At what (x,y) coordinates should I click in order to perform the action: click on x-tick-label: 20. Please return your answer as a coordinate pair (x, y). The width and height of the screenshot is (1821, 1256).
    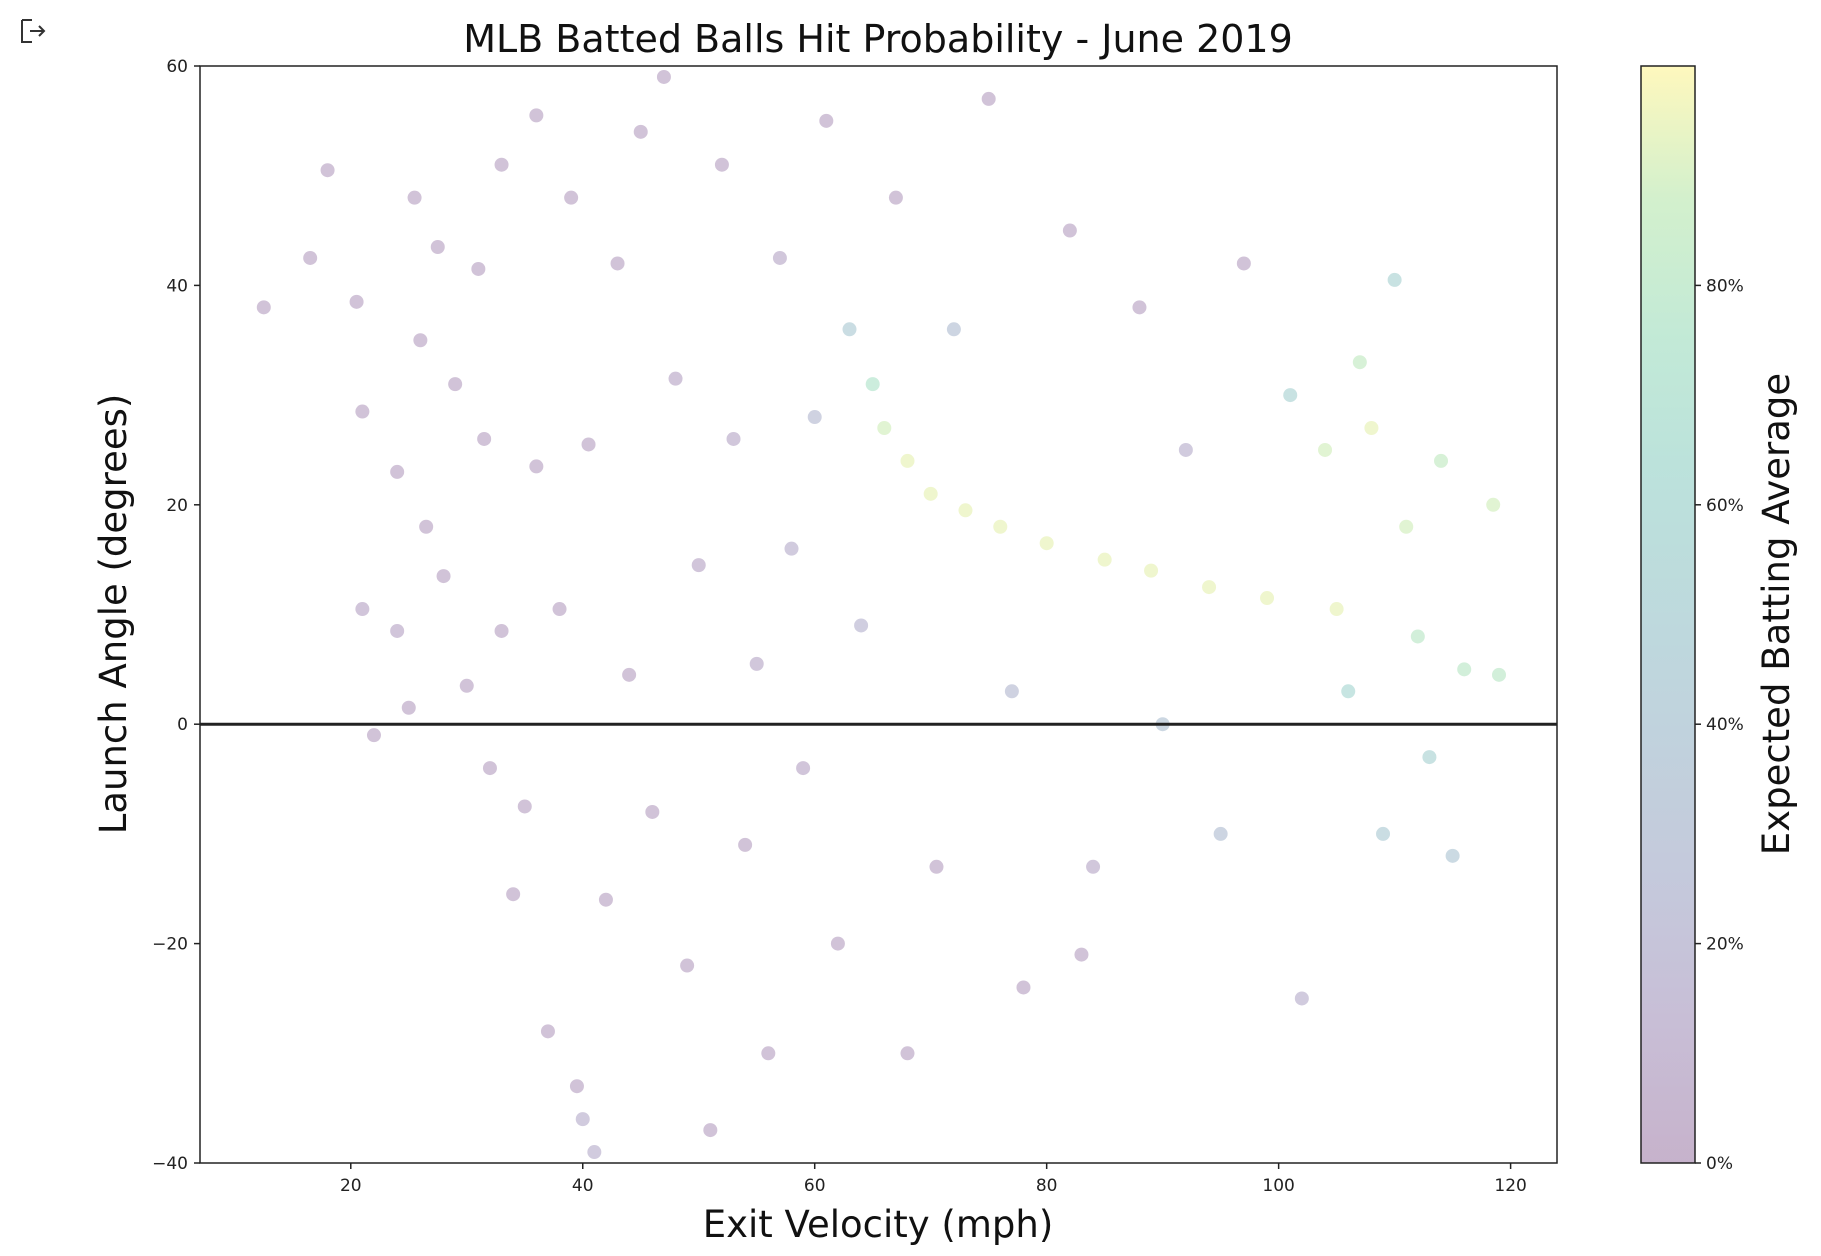
    Looking at the image, I should click on (351, 1186).